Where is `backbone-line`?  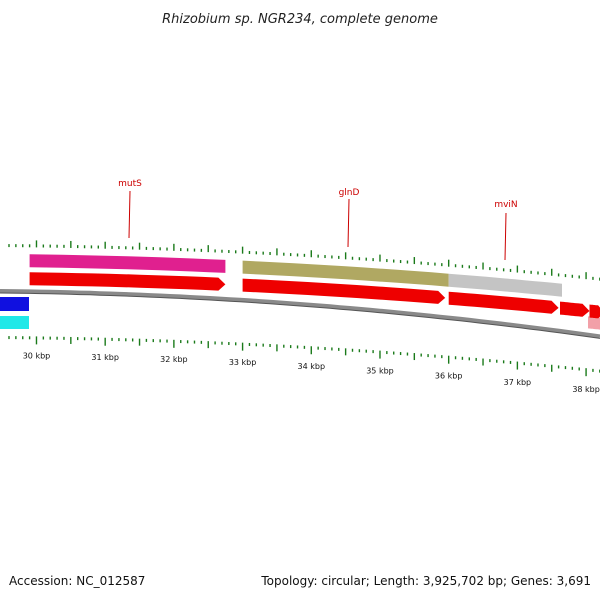 backbone-line is located at coordinates (300, 314).